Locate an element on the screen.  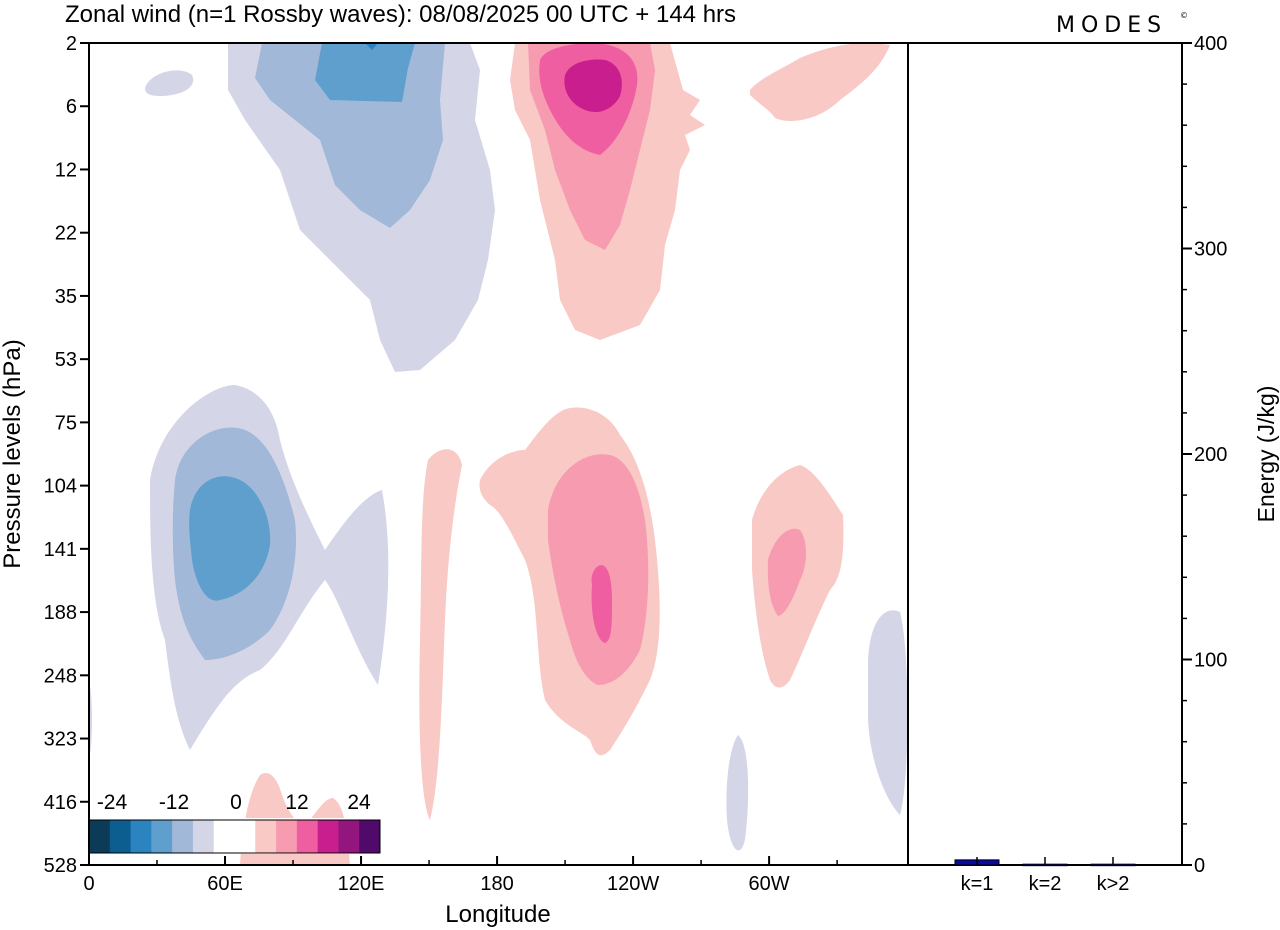
logo-text: MODES is located at coordinates (1111, 25).